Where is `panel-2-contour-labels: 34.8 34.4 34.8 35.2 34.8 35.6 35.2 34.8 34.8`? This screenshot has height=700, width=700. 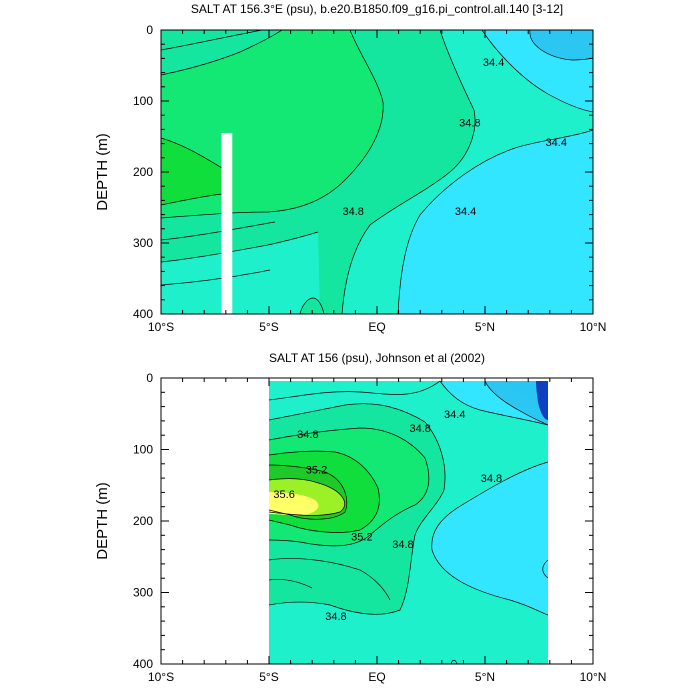 panel-2-contour-labels: 34.8 34.4 34.8 35.2 34.8 35.6 35.2 34.8 34.8 is located at coordinates (387, 516).